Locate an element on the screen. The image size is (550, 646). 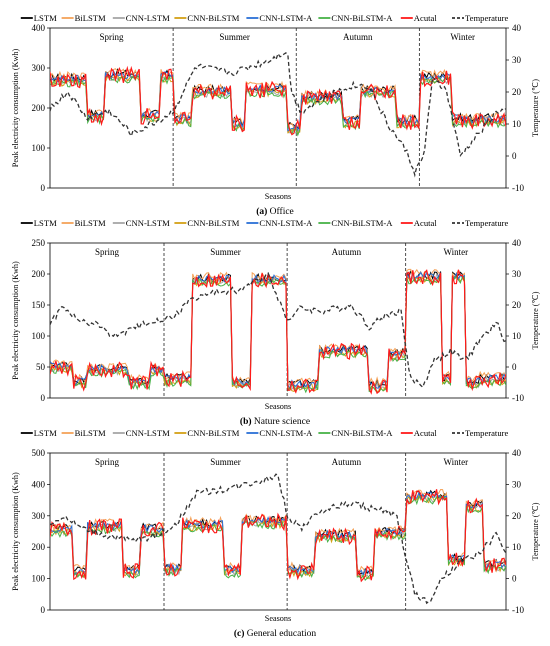
series-line-bilstm is located at coordinates (278, 531).